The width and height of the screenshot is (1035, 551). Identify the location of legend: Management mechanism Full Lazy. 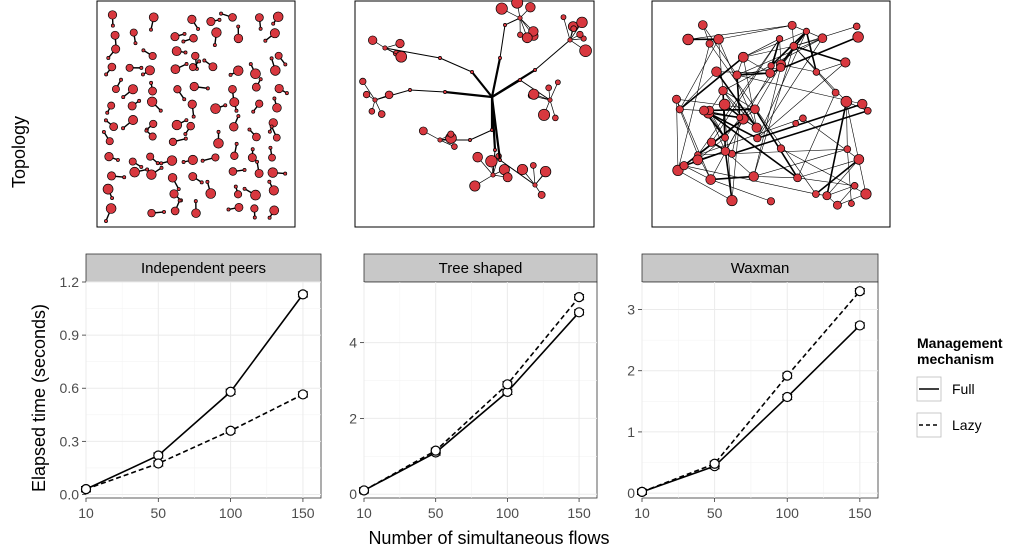
(959, 386).